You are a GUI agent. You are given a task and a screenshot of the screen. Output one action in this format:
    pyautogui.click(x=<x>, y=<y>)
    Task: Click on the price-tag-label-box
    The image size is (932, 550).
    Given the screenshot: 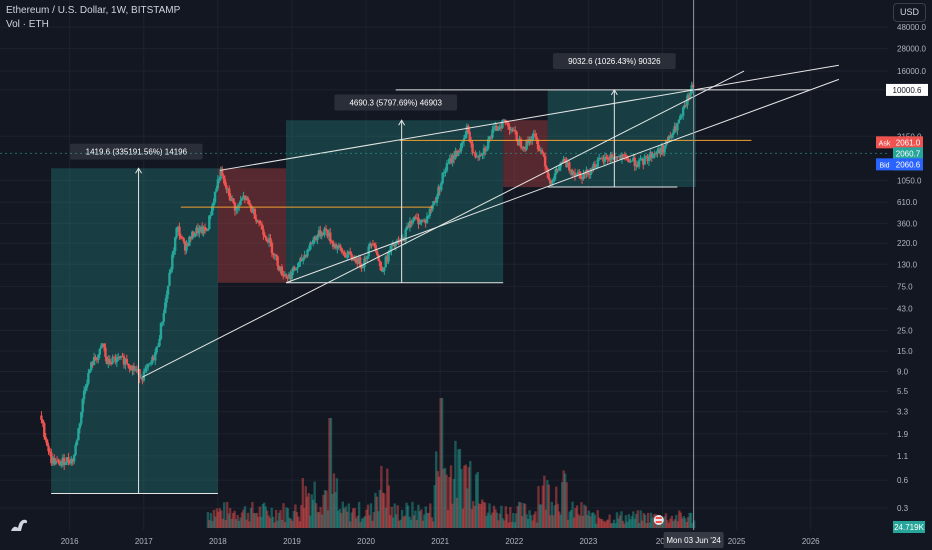 What is the action you would take?
    pyautogui.click(x=884, y=142)
    